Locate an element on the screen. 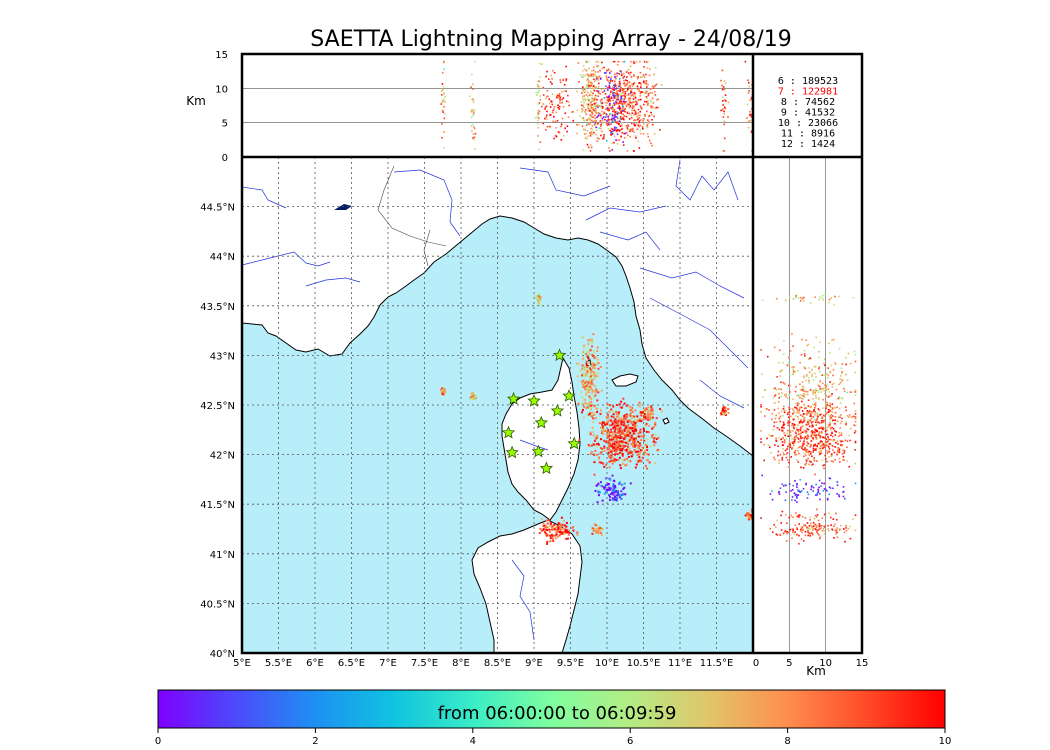  top-y-axis-label: Km is located at coordinates (196, 101).